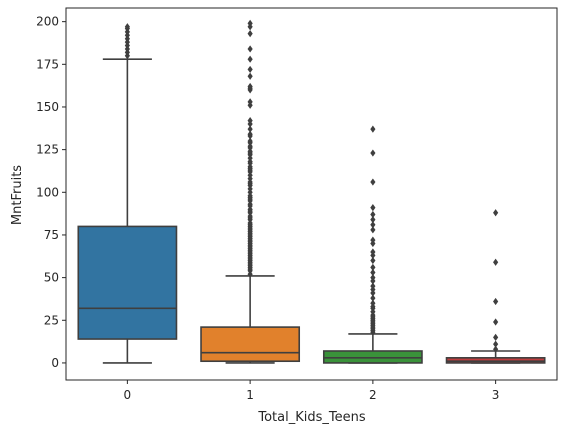 Image resolution: width=571 pixels, height=433 pixels. What do you see at coordinates (47, 22) in the screenshot?
I see `y-tick-label: 200` at bounding box center [47, 22].